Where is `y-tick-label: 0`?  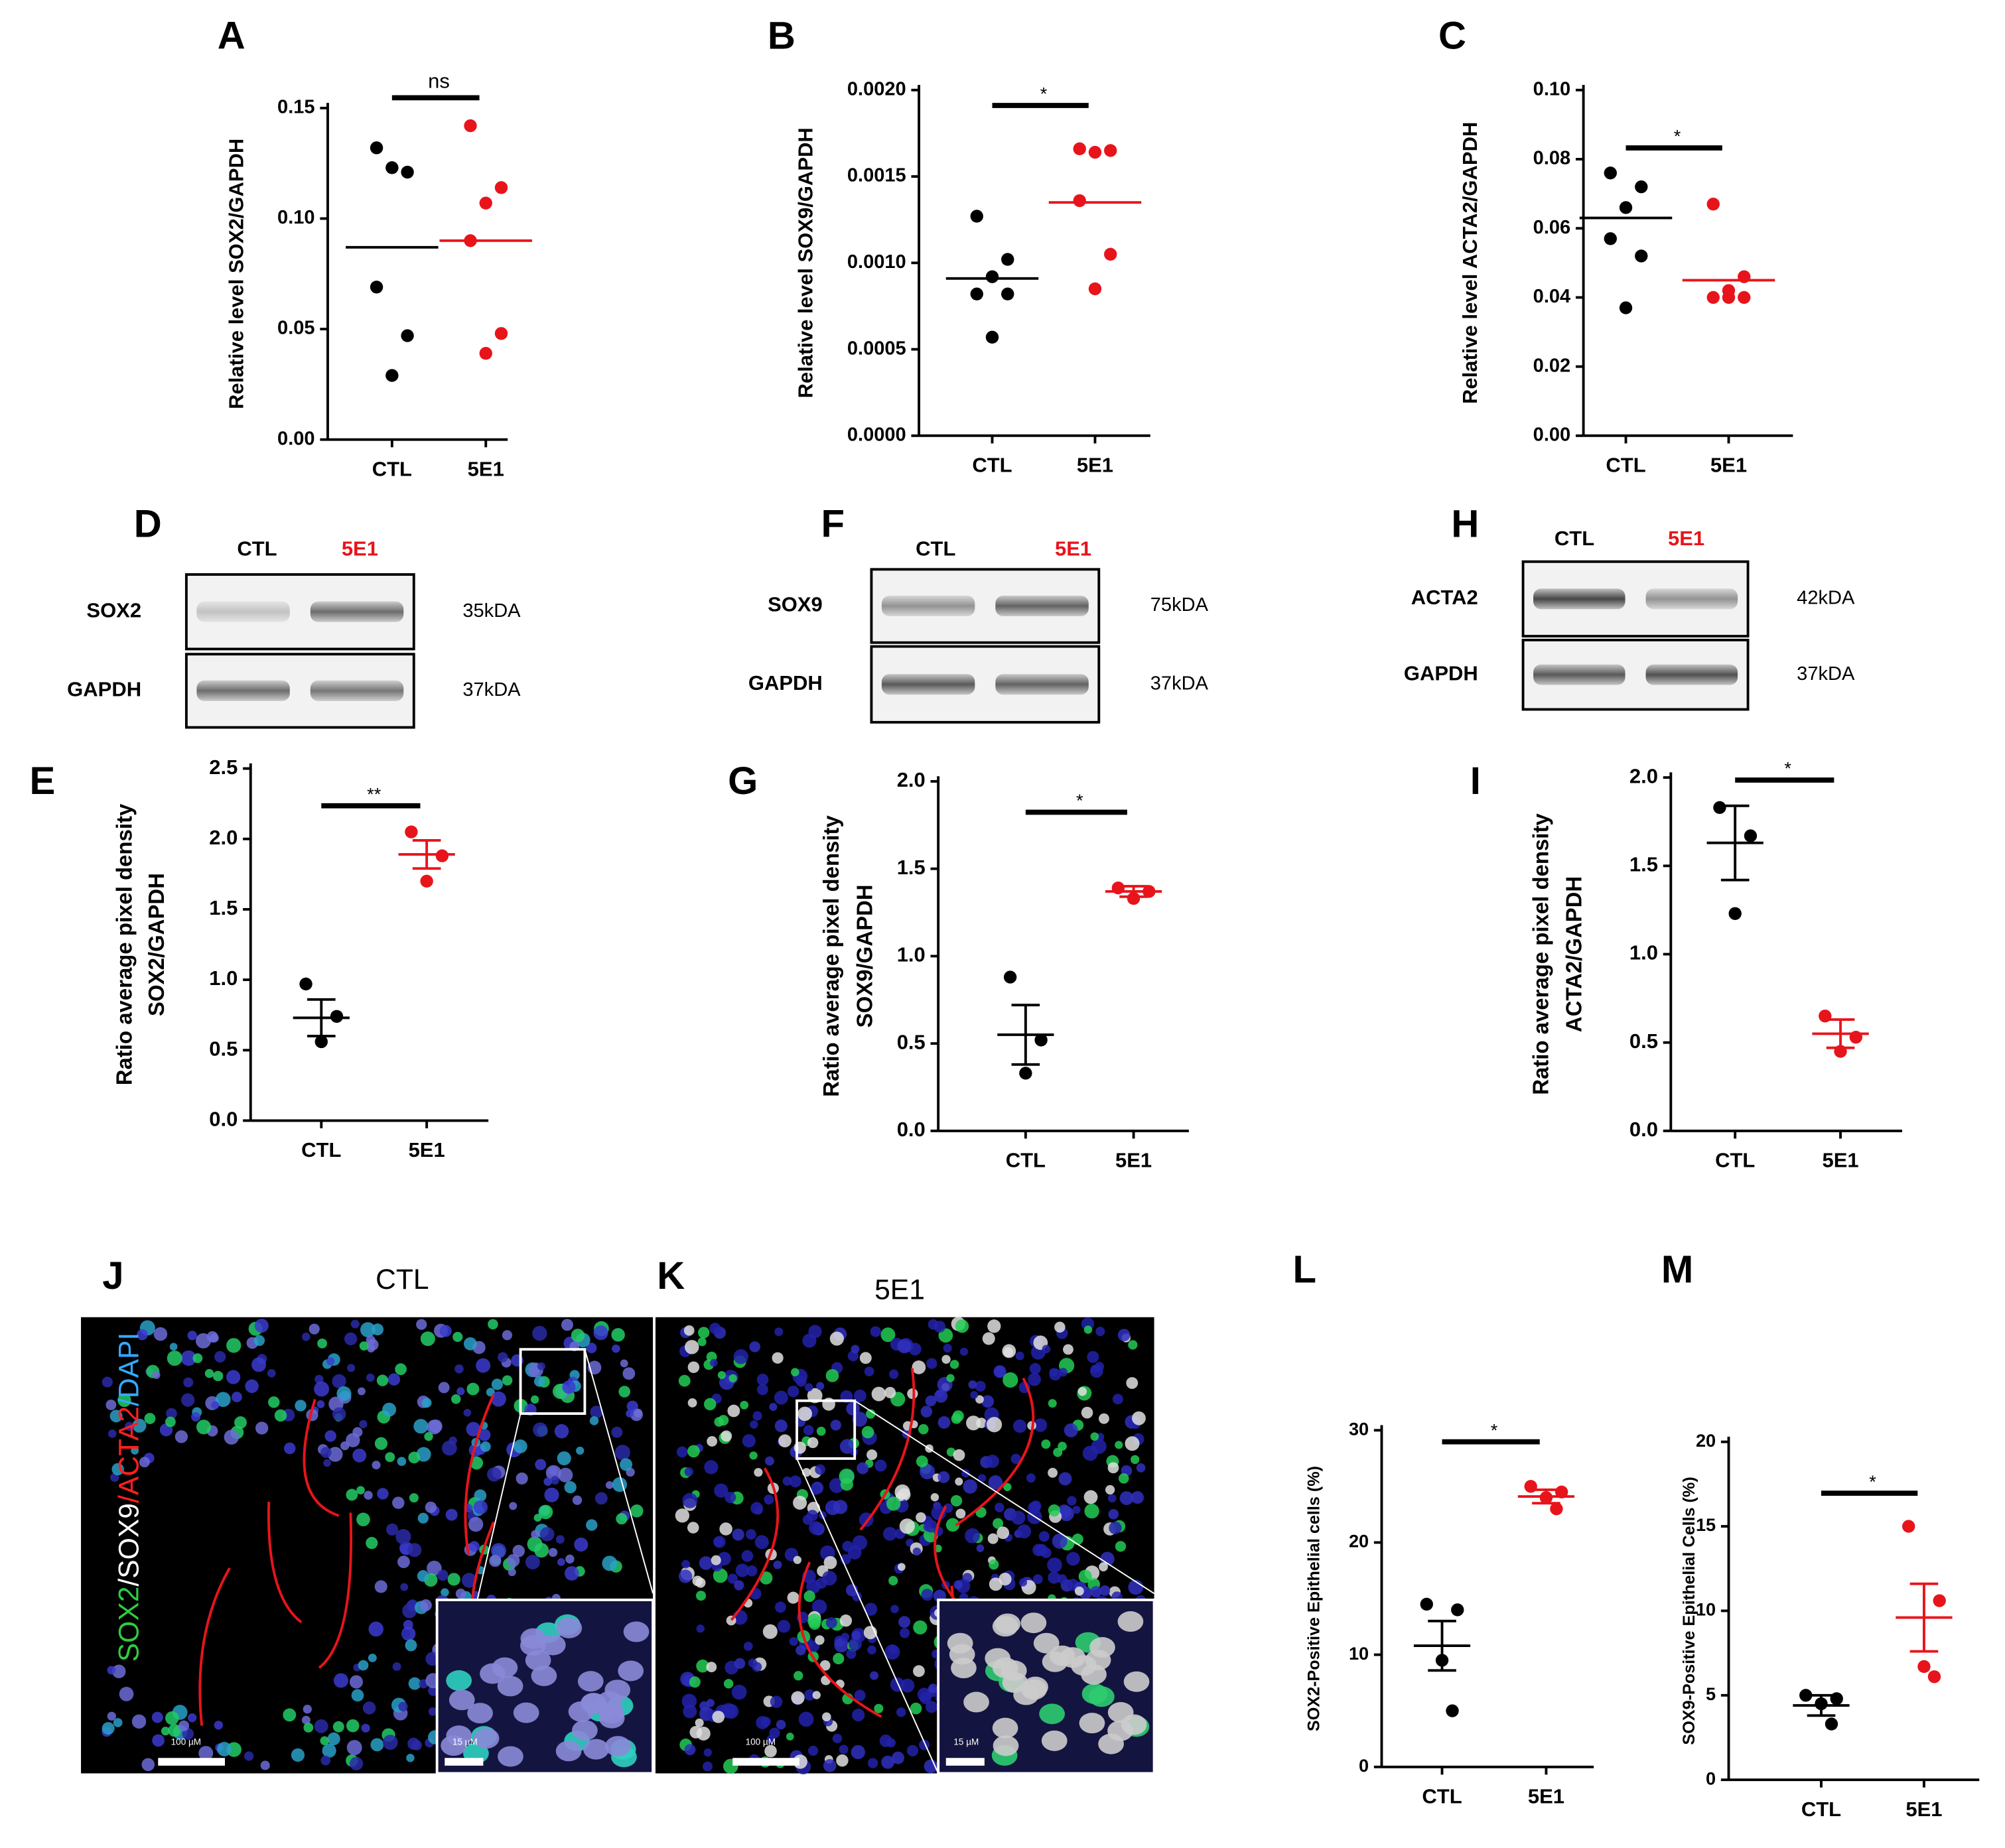 y-tick-label: 0 is located at coordinates (1711, 1778).